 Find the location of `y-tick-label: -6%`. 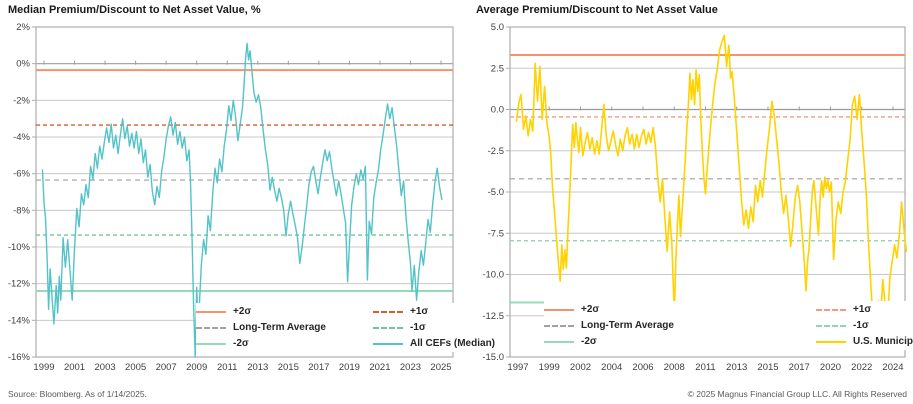

y-tick-label: -6% is located at coordinates (21, 174).